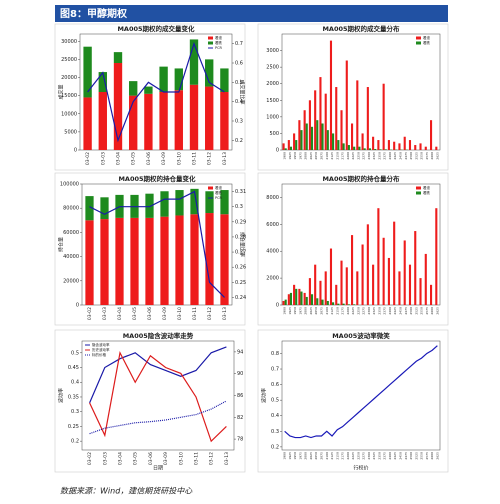 The height and width of the screenshot is (504, 500). Describe the element at coordinates (239, 44) in the screenshot. I see `y2-tick-label: 0.7` at that location.